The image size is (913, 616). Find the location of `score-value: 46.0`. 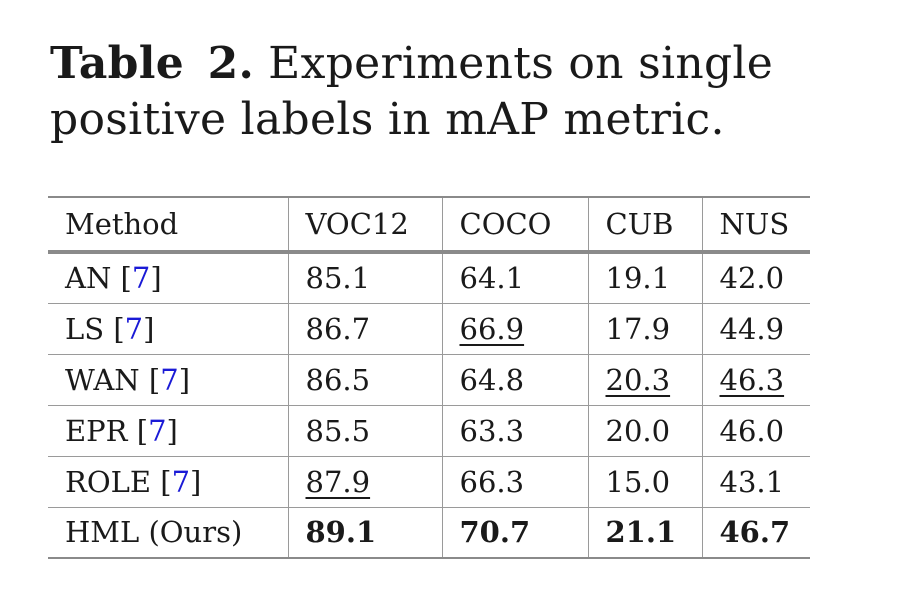

score-value: 46.0 is located at coordinates (752, 430).